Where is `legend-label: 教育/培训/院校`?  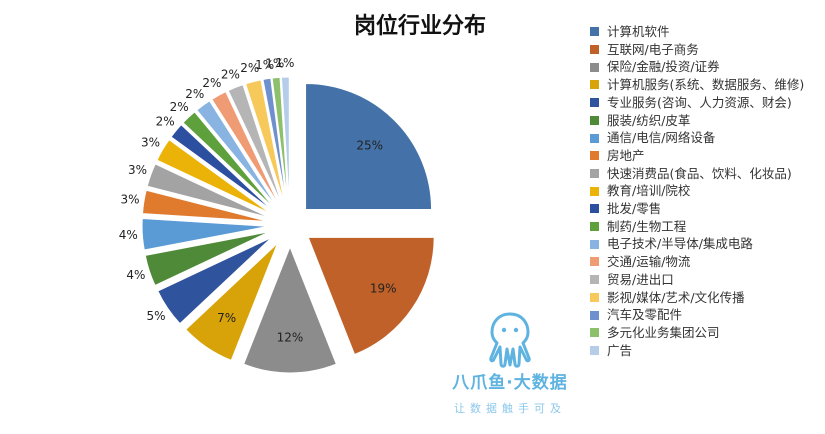
legend-label: 教育/培训/院校 is located at coordinates (649, 191).